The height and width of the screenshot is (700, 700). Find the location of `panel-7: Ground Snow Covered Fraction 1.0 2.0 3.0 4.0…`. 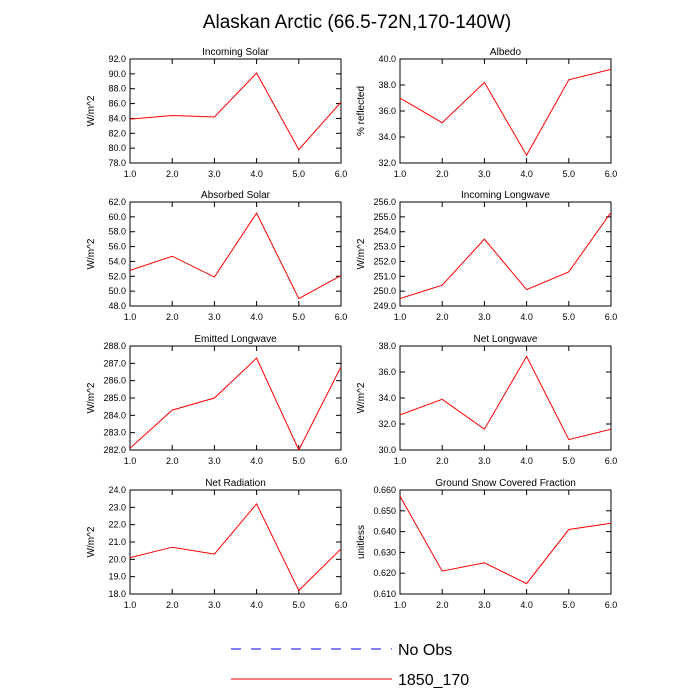

panel-7: Ground Snow Covered Fraction 1.0 2.0 3.0 4.0… is located at coordinates (486, 544).